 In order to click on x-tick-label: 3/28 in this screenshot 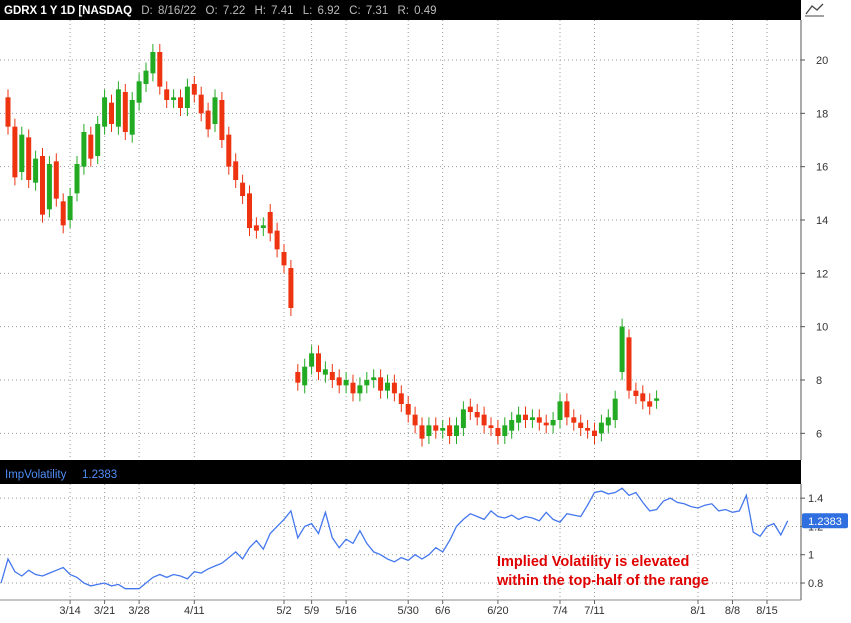, I will do `click(138, 611)`.